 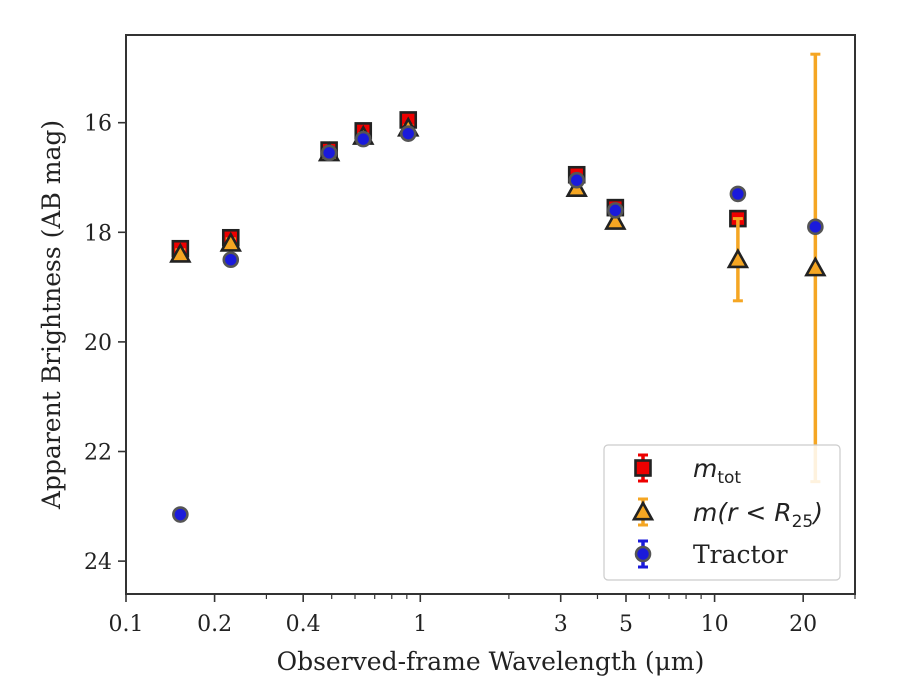 I want to click on x-tick-label: 3, so click(x=561, y=624).